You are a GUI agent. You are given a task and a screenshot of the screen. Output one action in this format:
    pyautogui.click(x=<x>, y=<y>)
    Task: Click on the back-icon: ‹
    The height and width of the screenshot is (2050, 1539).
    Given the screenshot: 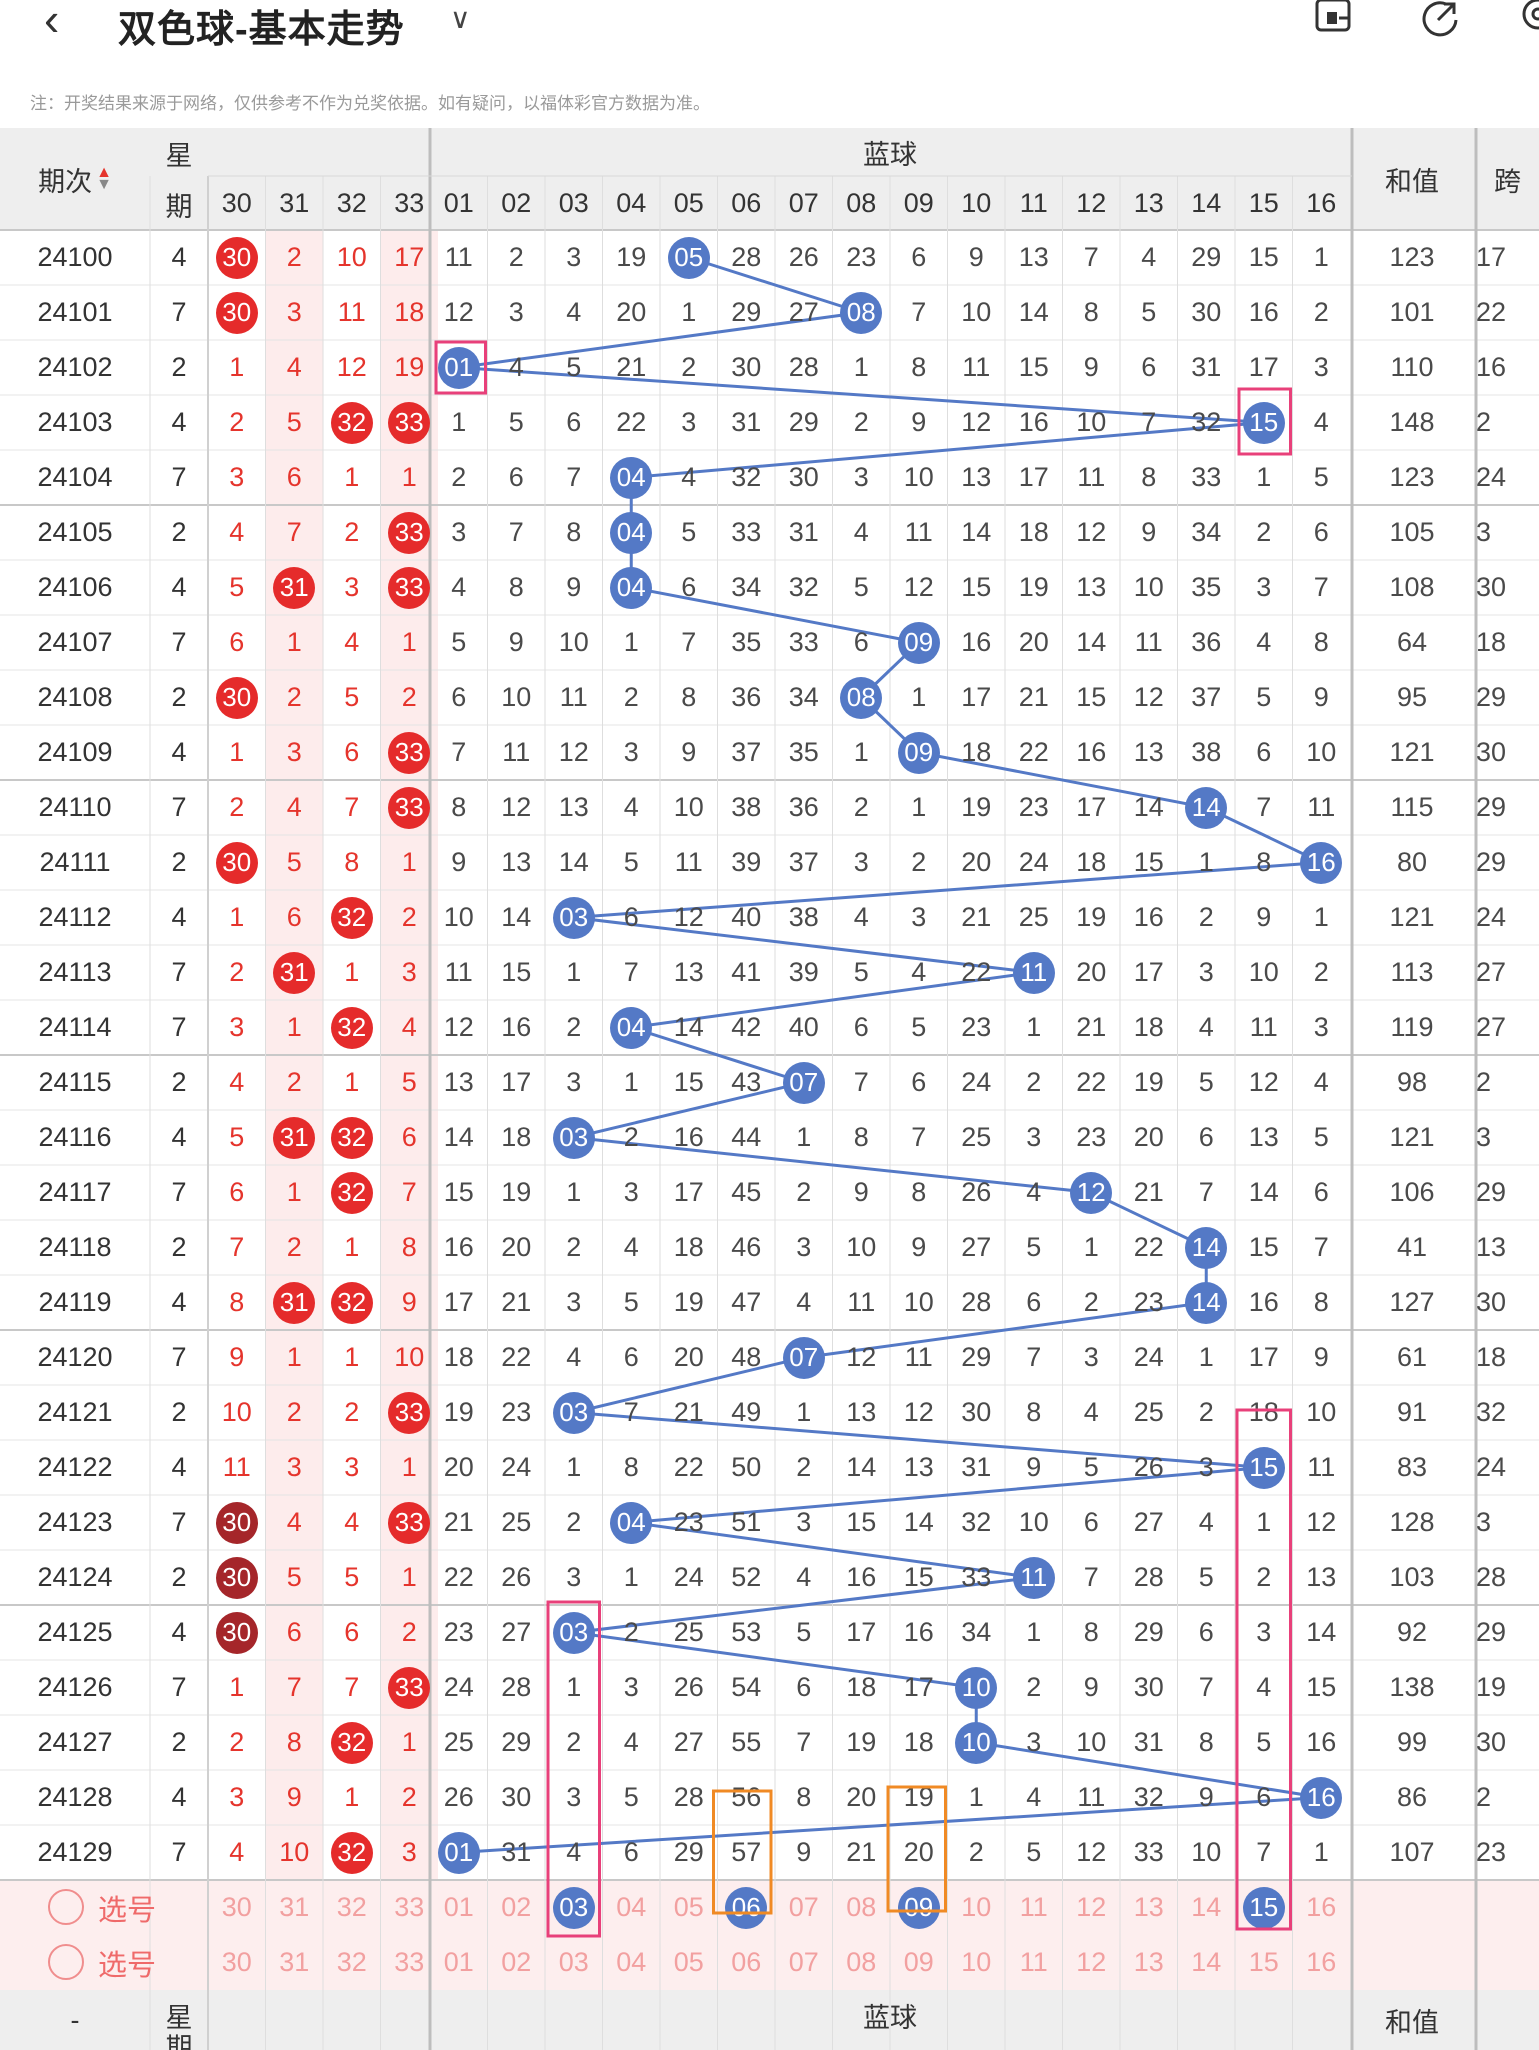 What is the action you would take?
    pyautogui.click(x=52, y=22)
    